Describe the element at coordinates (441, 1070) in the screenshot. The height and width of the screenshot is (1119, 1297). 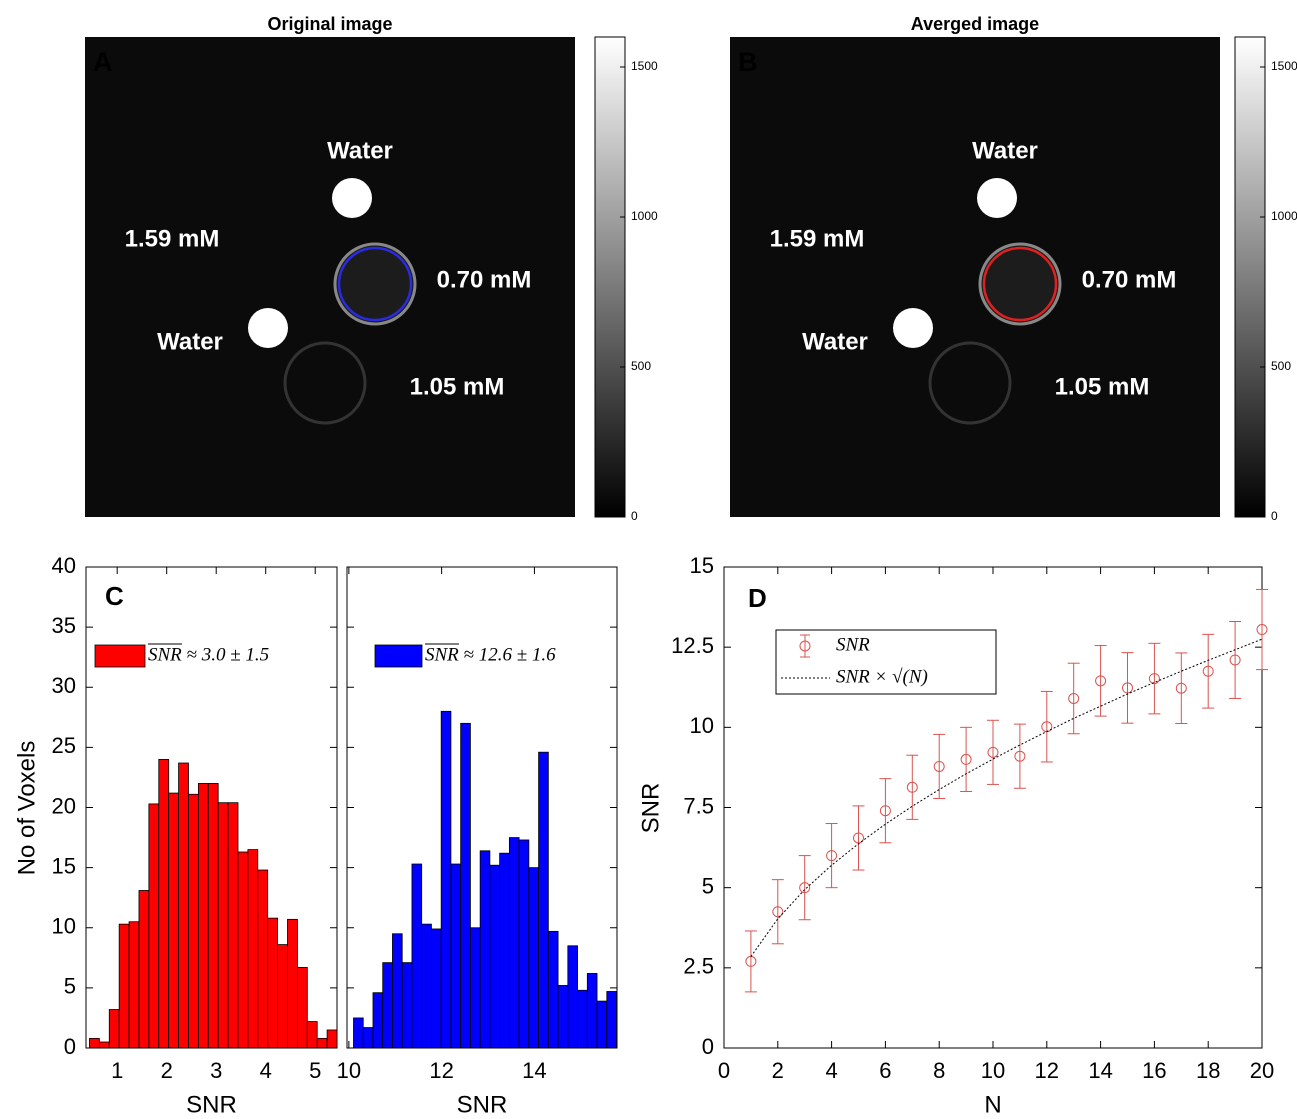
I see `x-tick-label: 12` at that location.